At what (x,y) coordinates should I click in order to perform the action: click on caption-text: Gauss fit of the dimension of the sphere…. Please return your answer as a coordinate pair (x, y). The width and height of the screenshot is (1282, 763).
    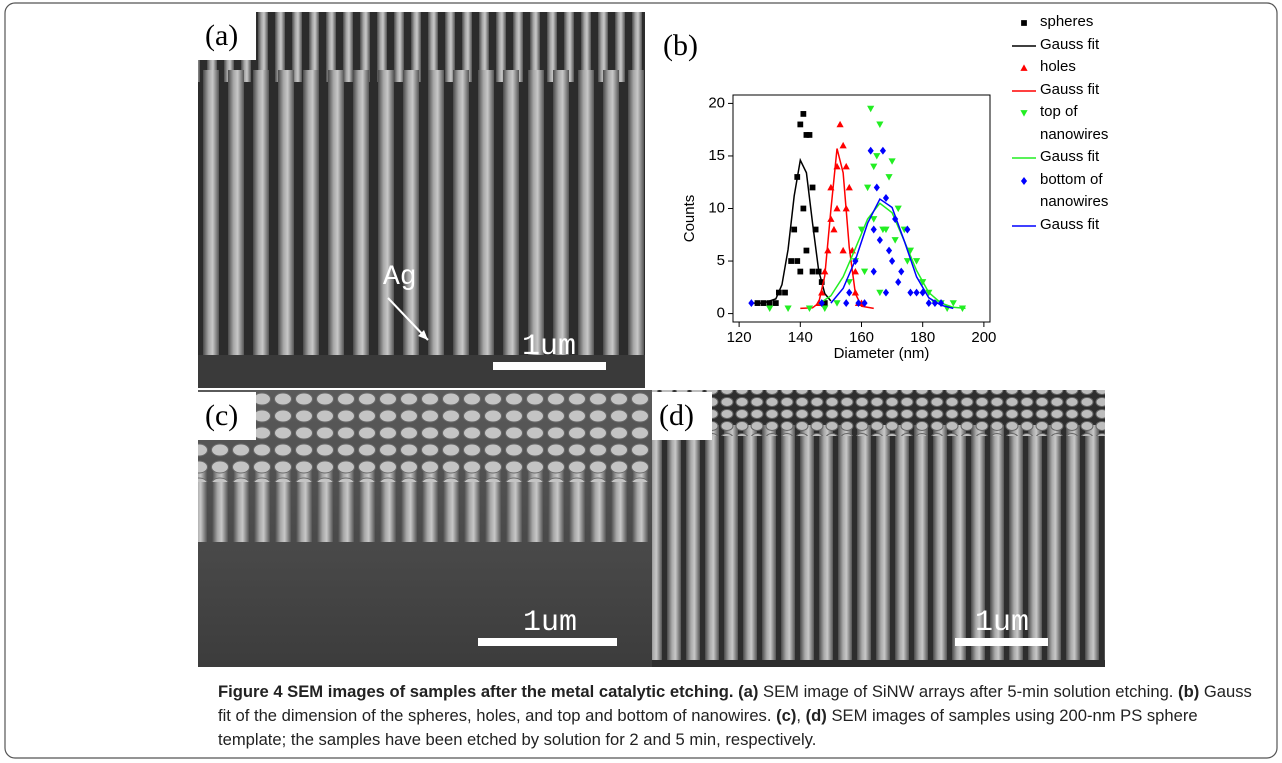
    Looking at the image, I should click on (735, 703).